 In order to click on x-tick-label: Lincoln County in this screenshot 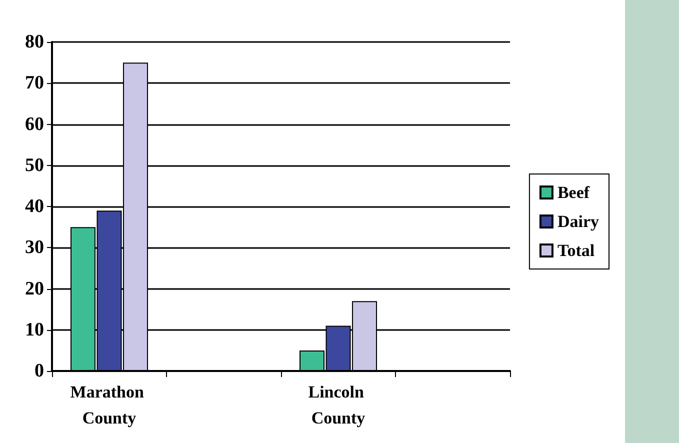, I will do `click(338, 405)`.